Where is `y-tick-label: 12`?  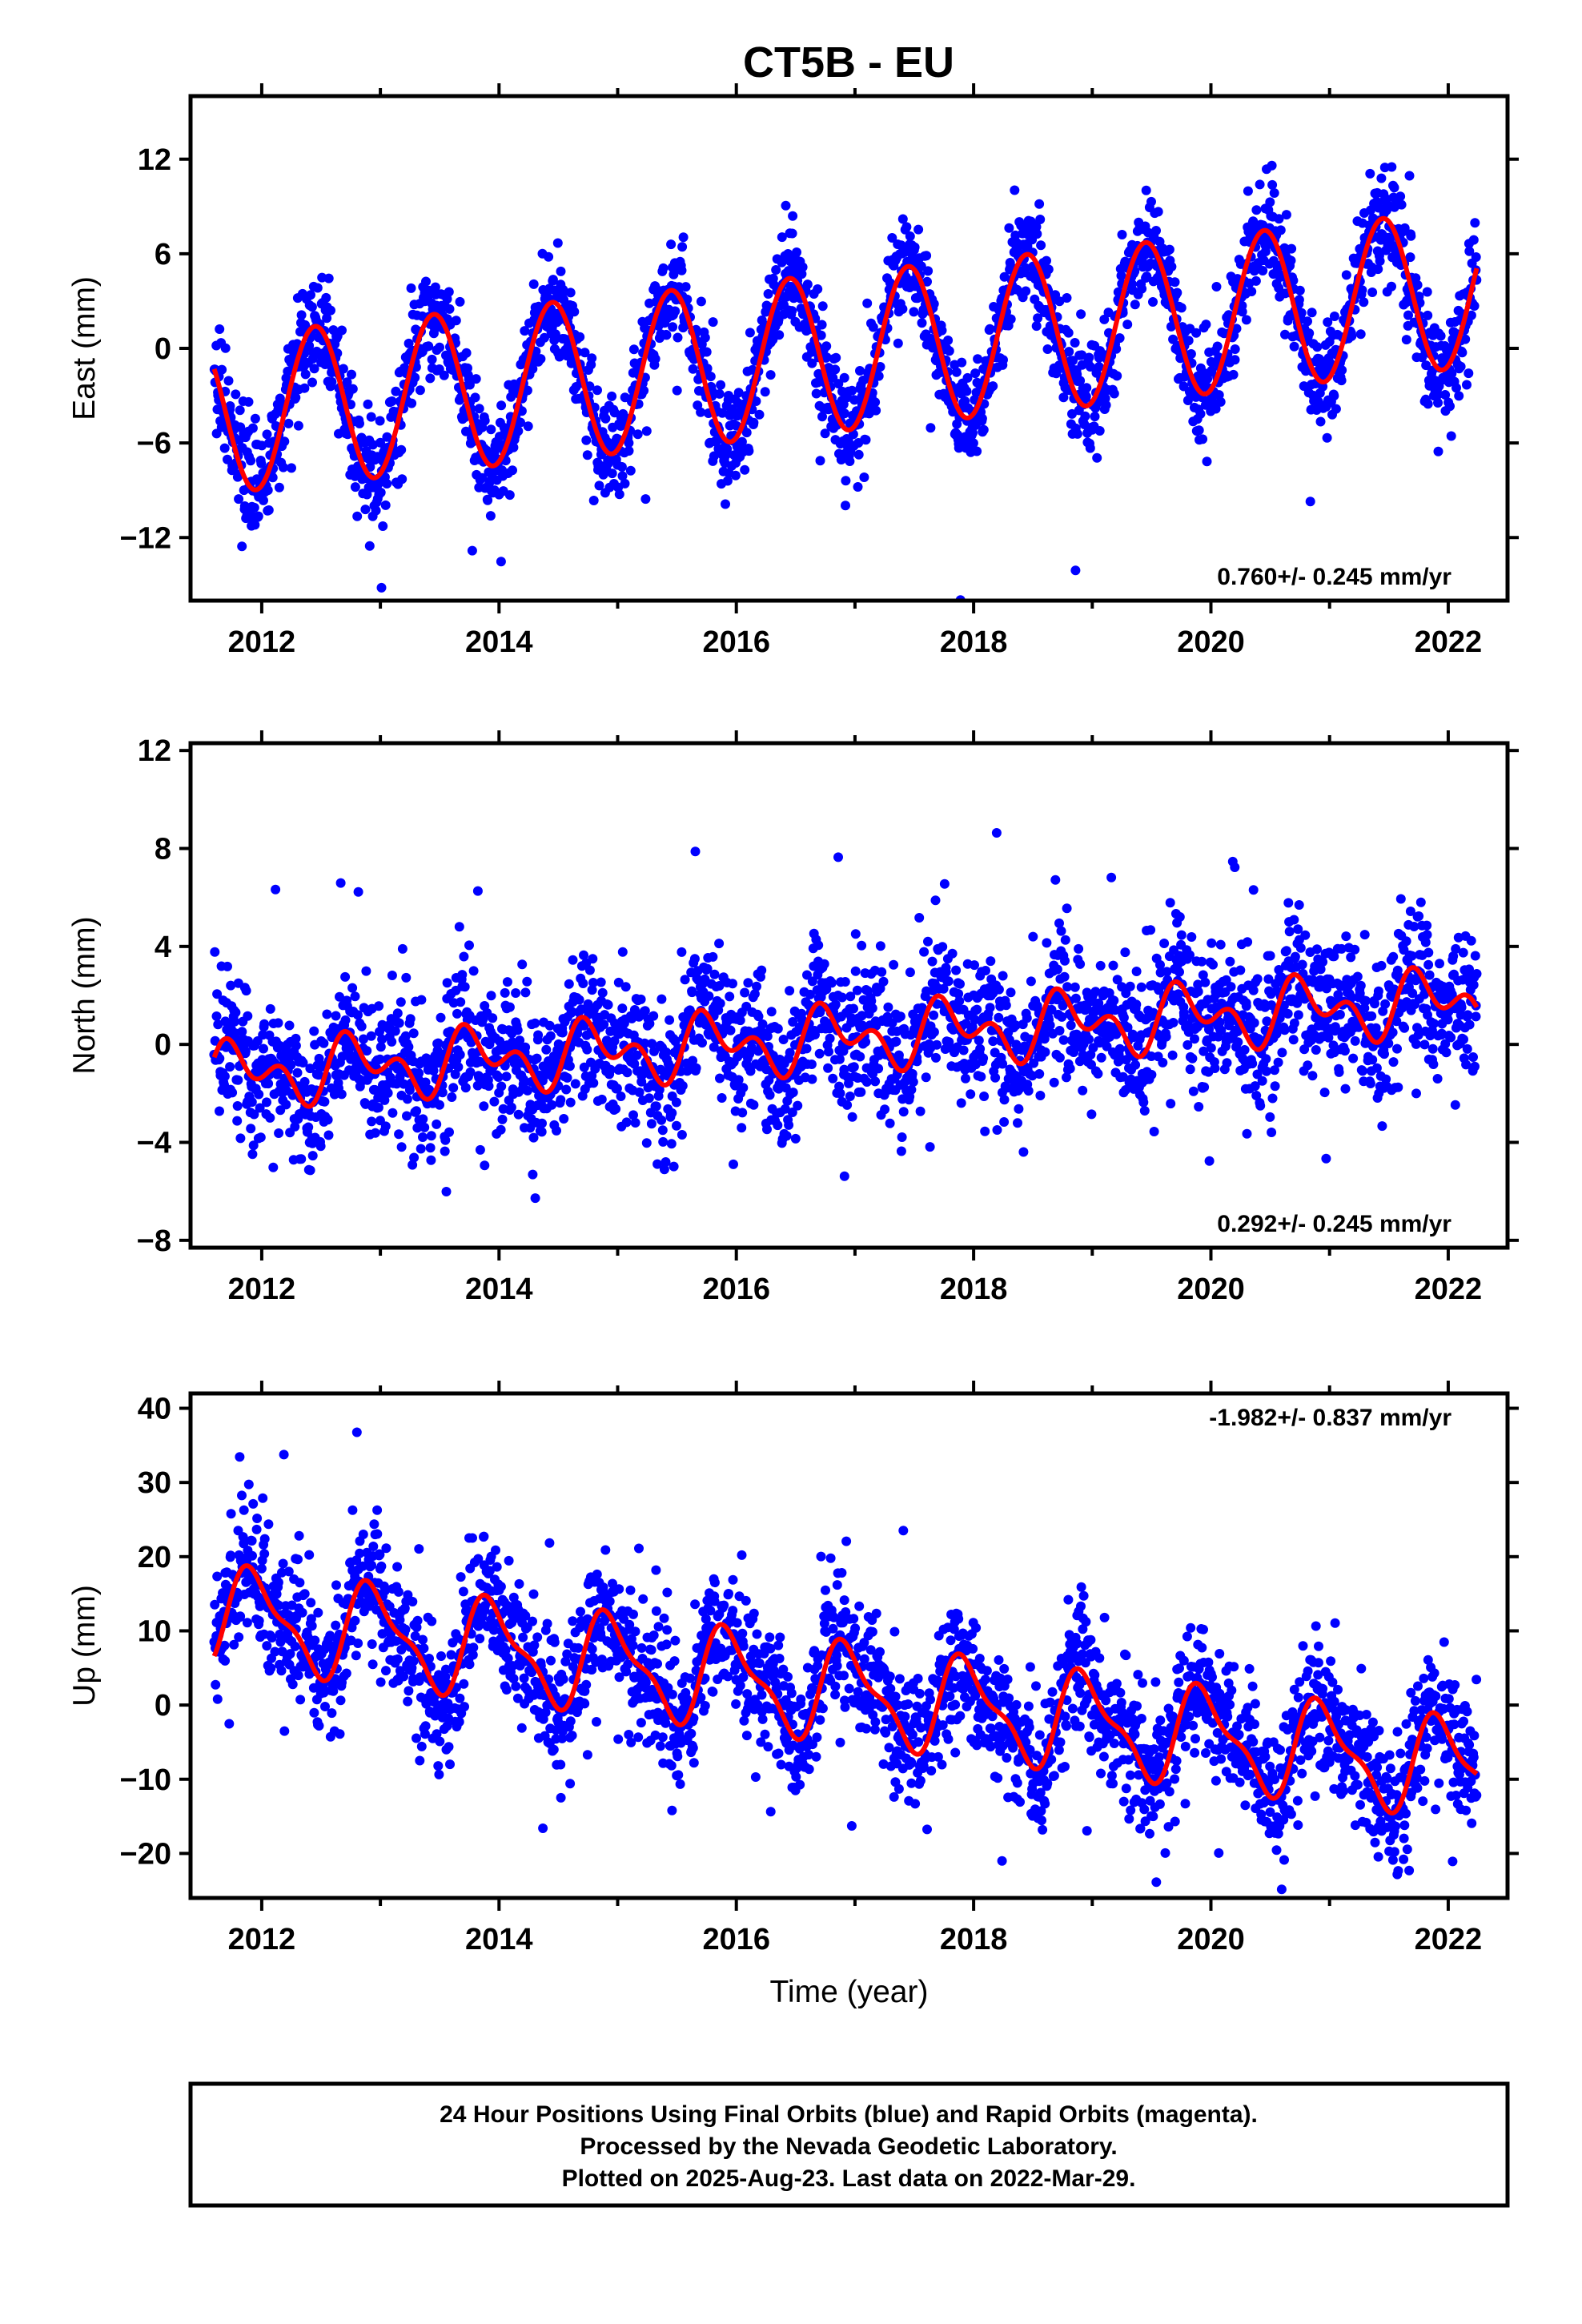
y-tick-label: 12 is located at coordinates (154, 160).